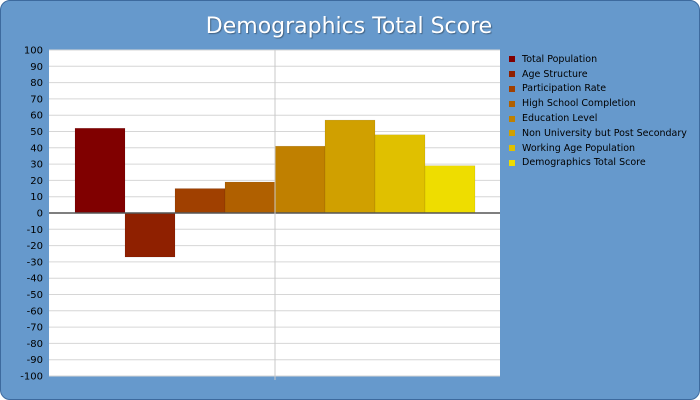 The height and width of the screenshot is (400, 700). What do you see at coordinates (564, 89) in the screenshot?
I see `legend-label: Participation Rate` at bounding box center [564, 89].